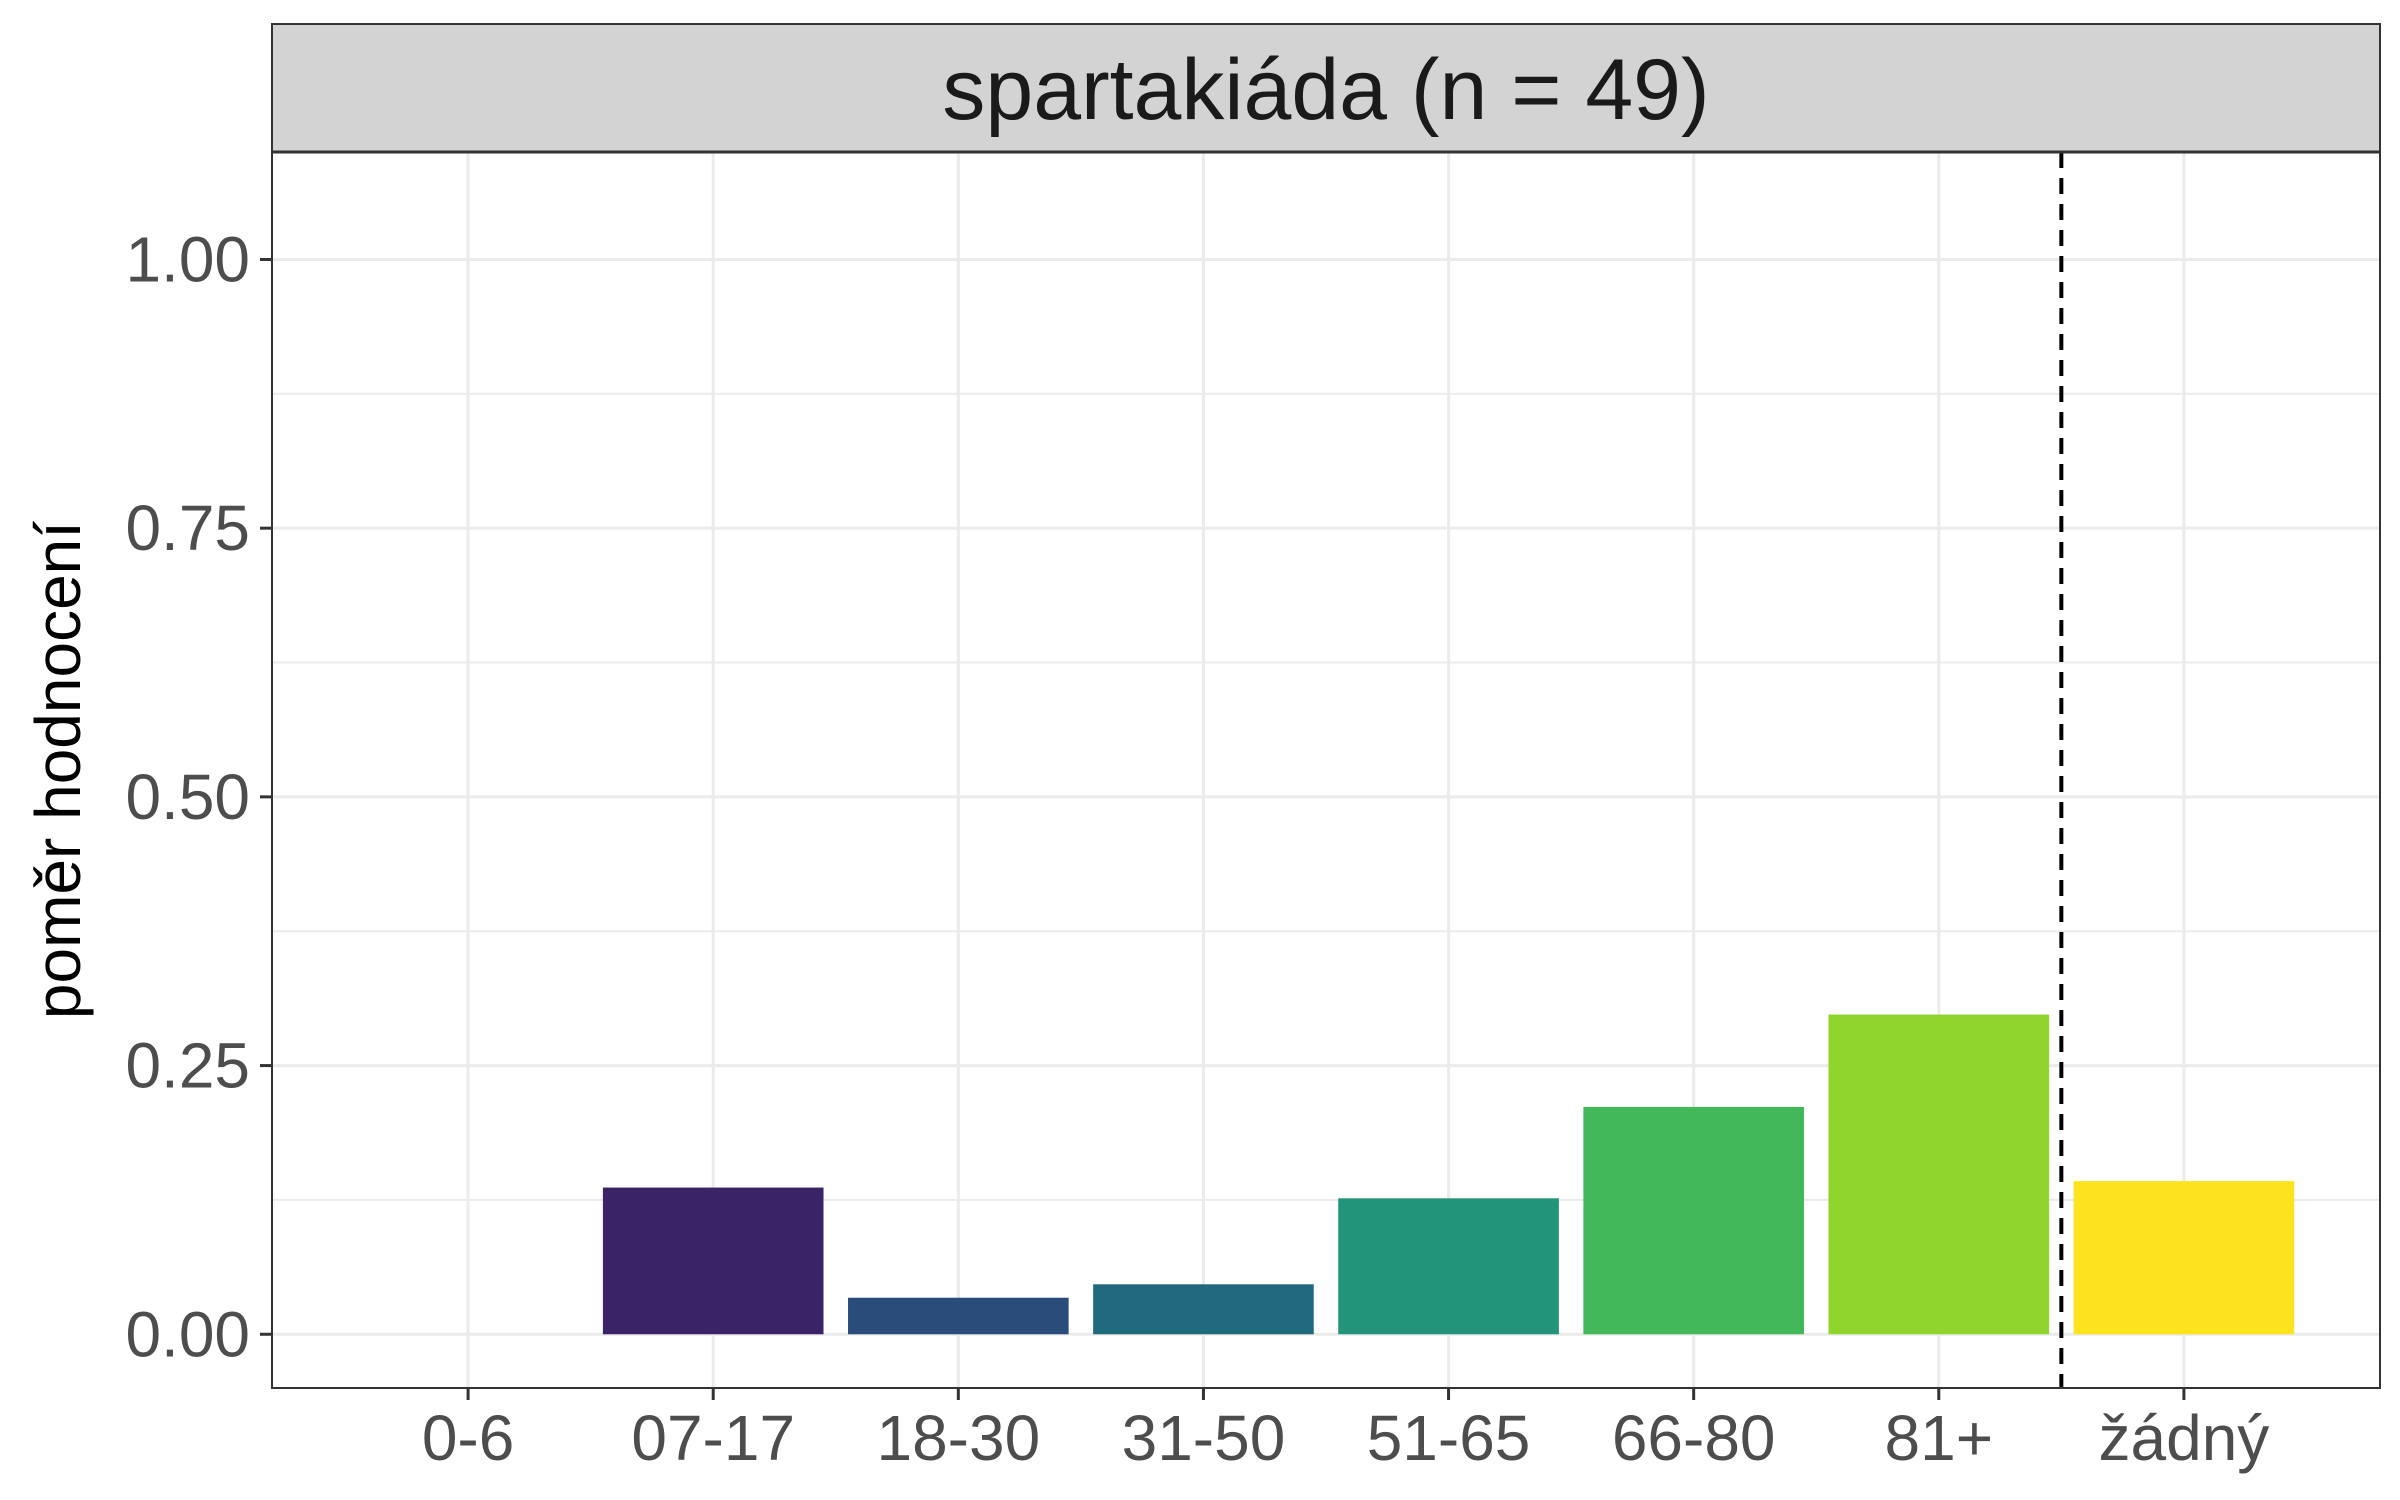  Describe the element at coordinates (1939, 1438) in the screenshot. I see `x-tick-label: 81+` at that location.